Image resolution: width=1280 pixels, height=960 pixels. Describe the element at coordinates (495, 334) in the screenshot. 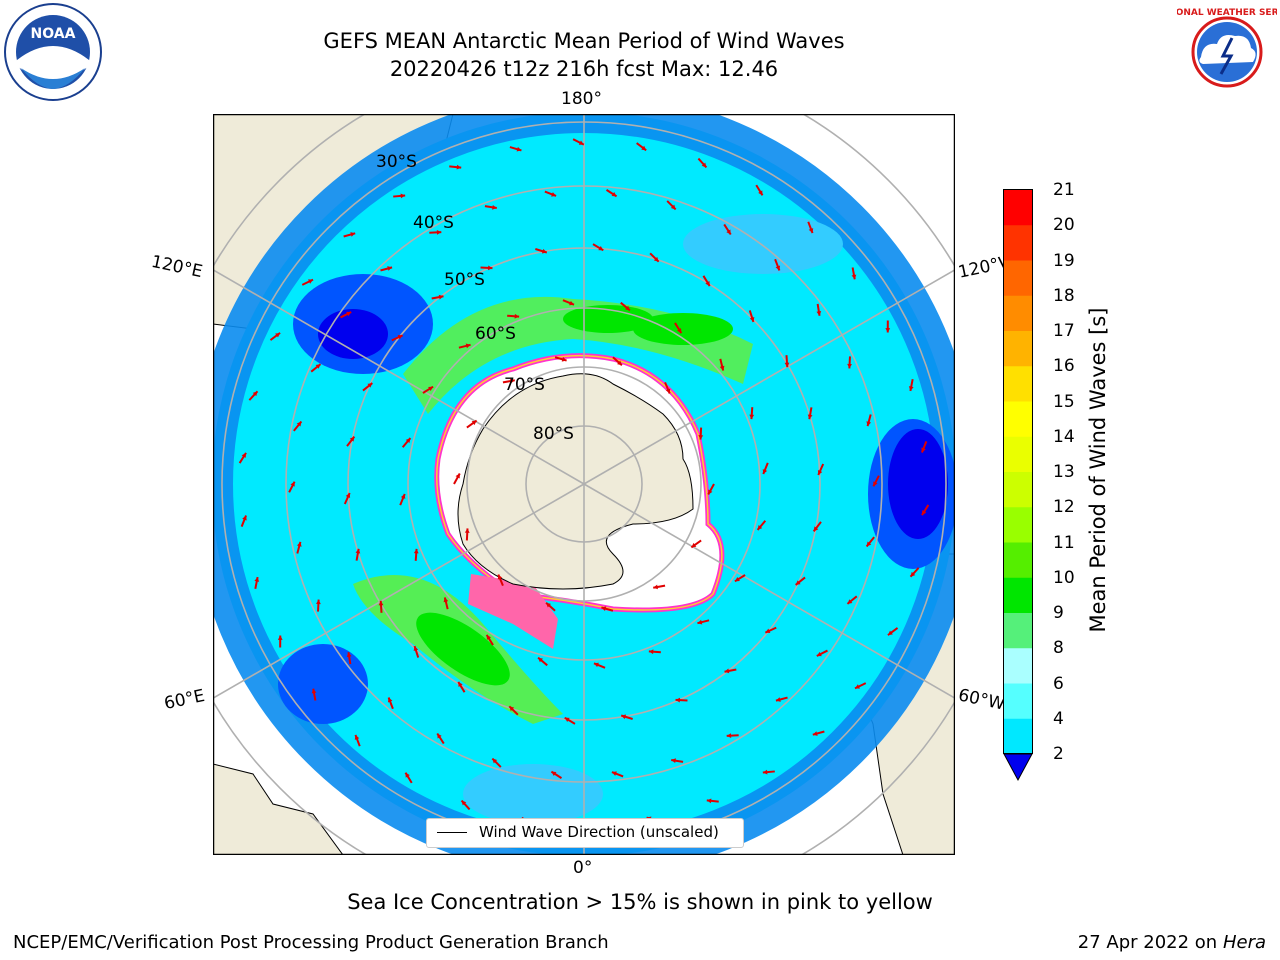

I see `lat-label-60s: 60°S` at that location.